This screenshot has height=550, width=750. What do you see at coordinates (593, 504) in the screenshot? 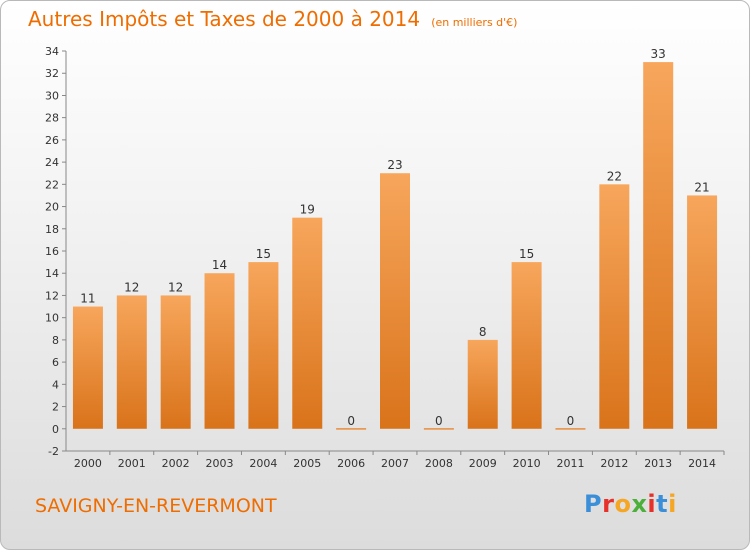
I see `logo-letter: P` at bounding box center [593, 504].